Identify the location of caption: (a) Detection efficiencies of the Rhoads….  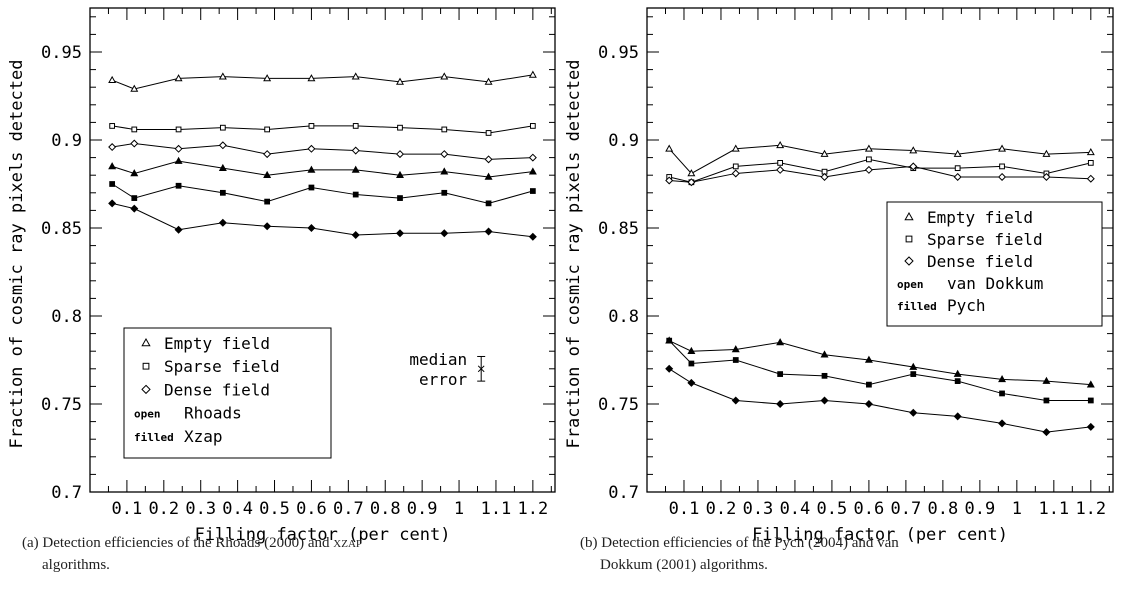
(192, 554).